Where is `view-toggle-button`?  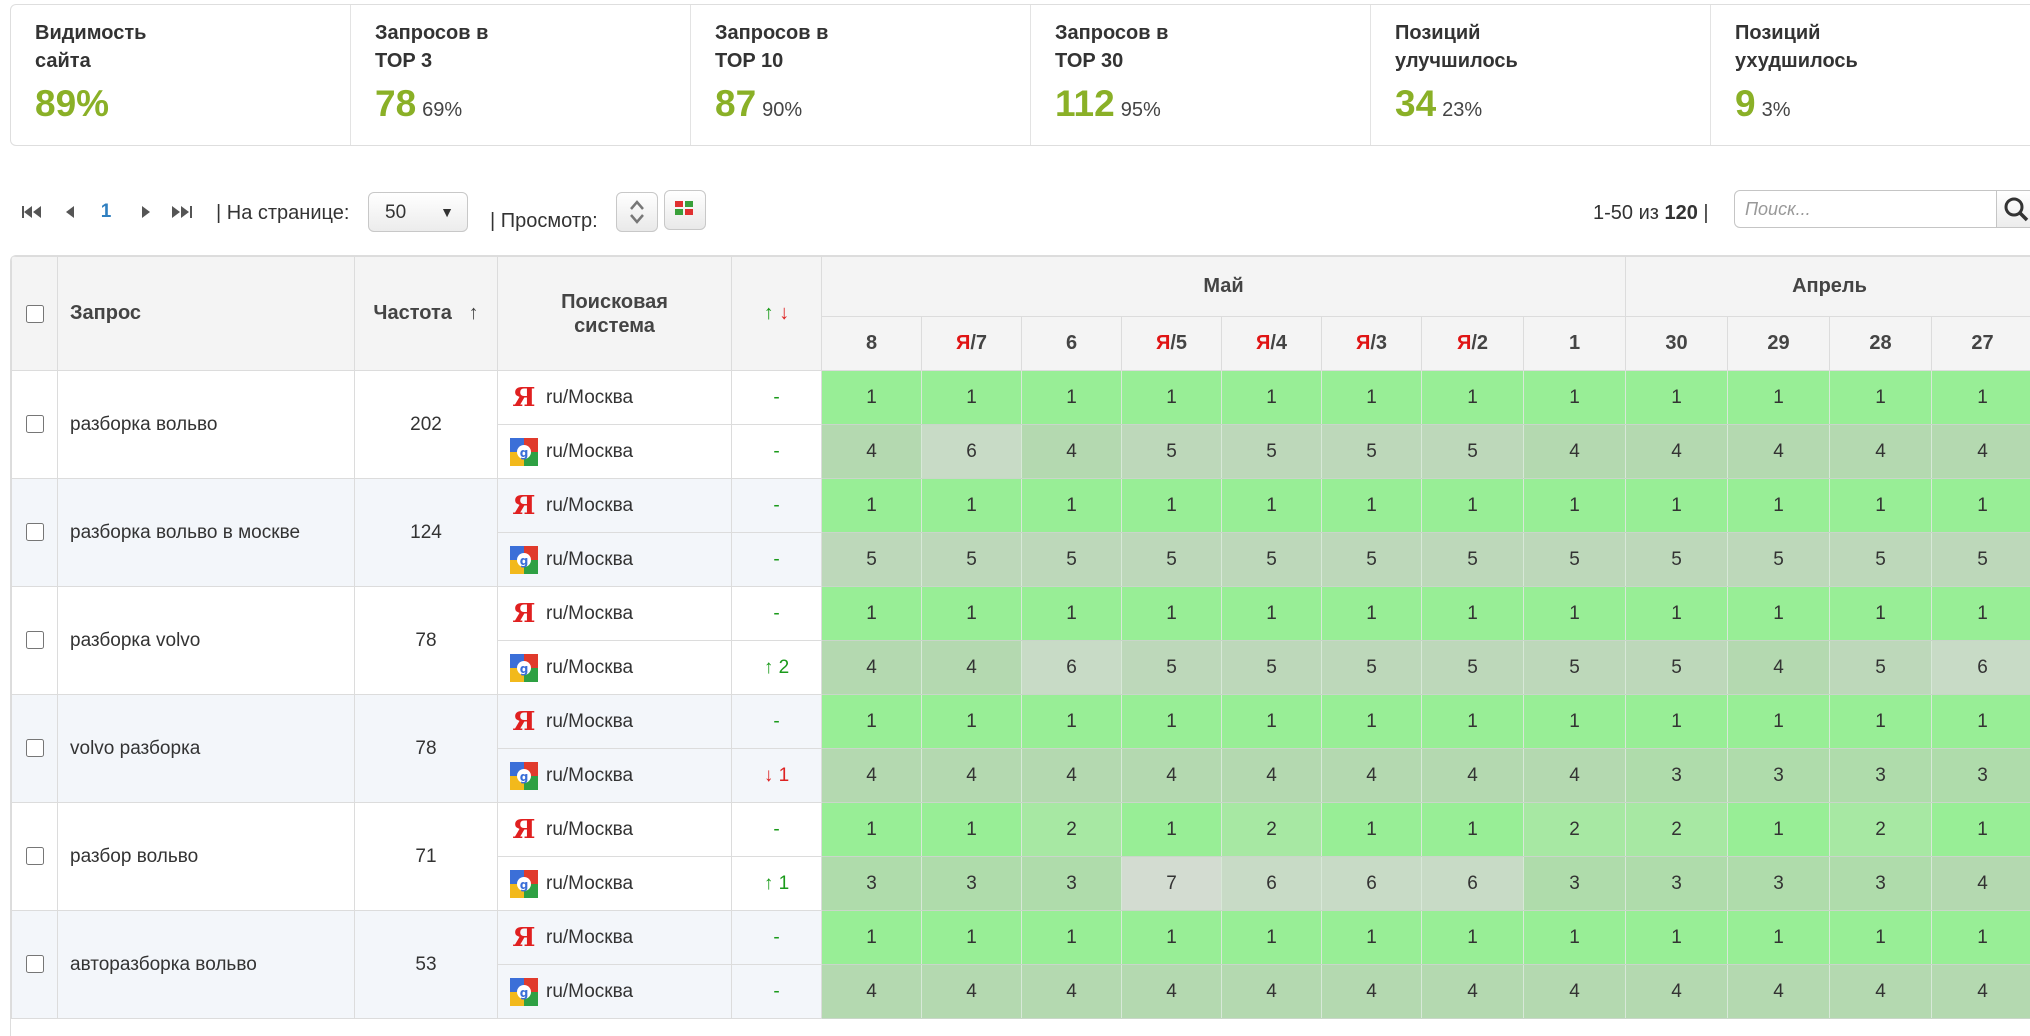 view-toggle-button is located at coordinates (637, 212).